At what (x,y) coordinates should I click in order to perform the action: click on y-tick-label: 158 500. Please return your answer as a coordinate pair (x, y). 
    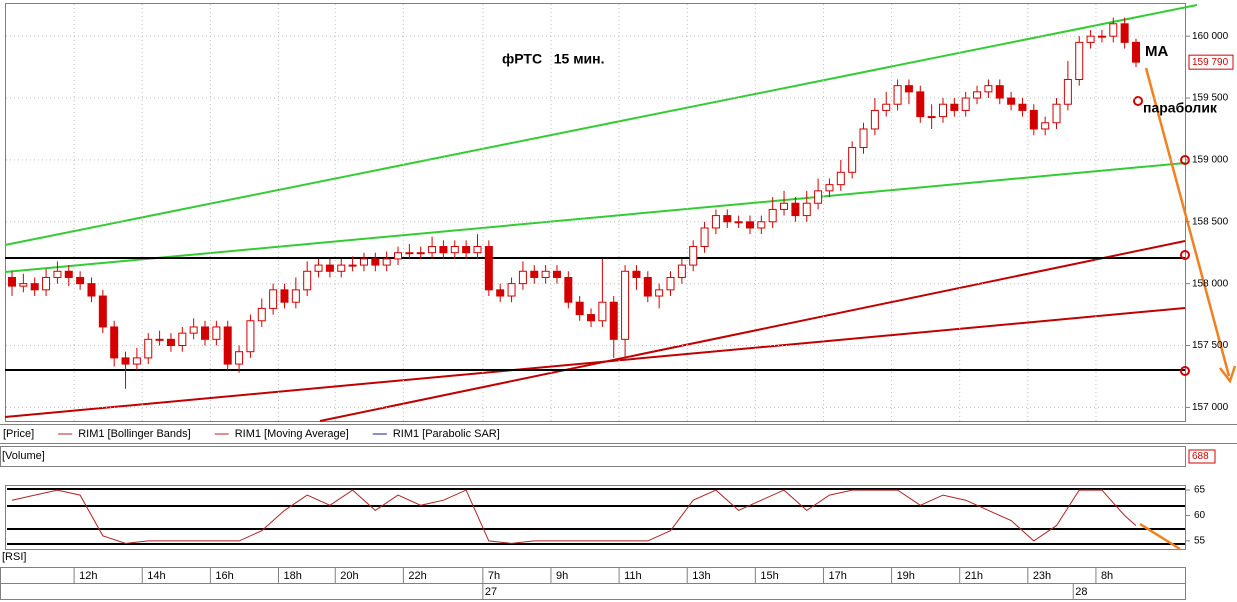
    Looking at the image, I should click on (1210, 221).